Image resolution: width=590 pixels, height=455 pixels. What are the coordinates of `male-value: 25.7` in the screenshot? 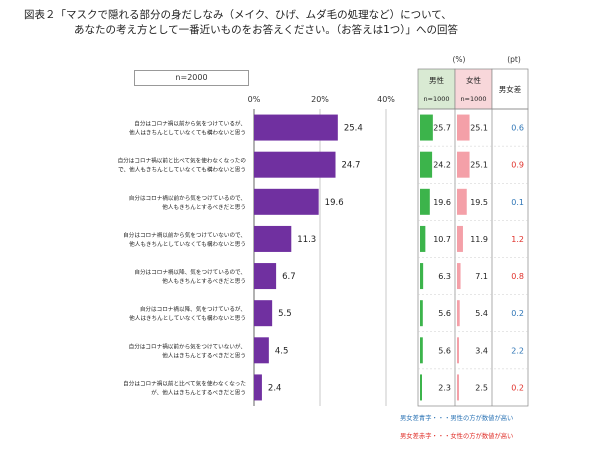 It's located at (442, 128).